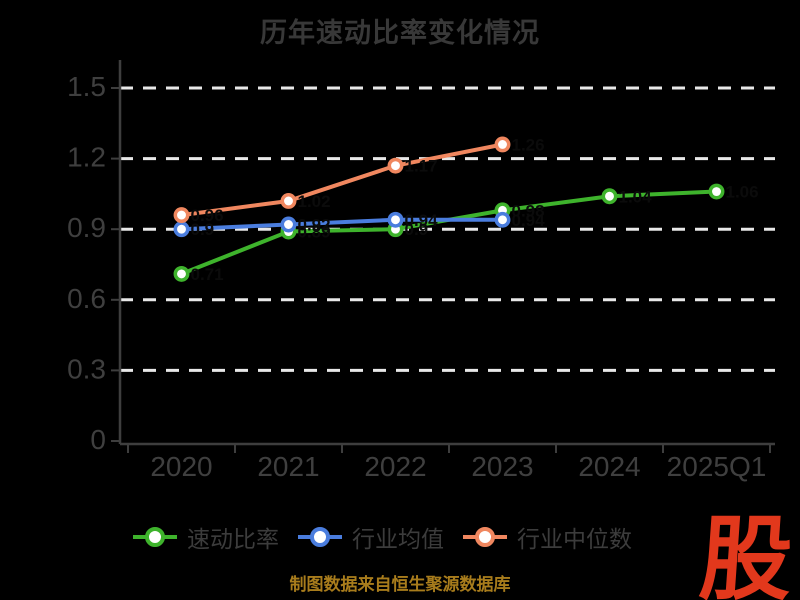 This screenshot has width=800, height=600. What do you see at coordinates (314, 232) in the screenshot?
I see `svg-text: 0.89` at bounding box center [314, 232].